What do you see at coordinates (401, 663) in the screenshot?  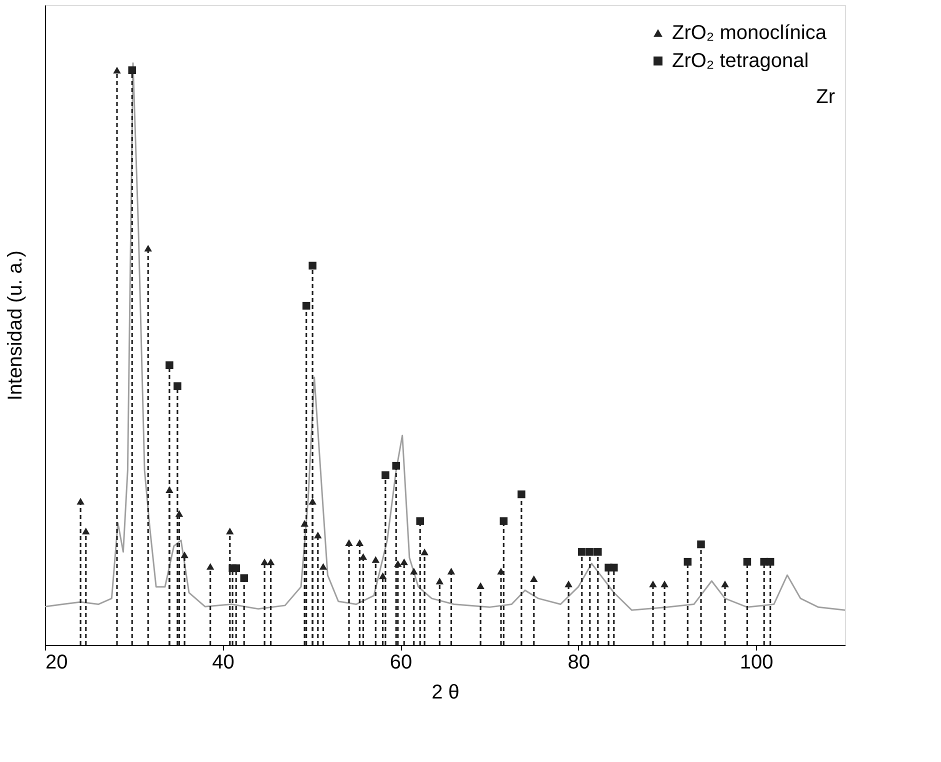 I see `x-tick-label: 60` at bounding box center [401, 663].